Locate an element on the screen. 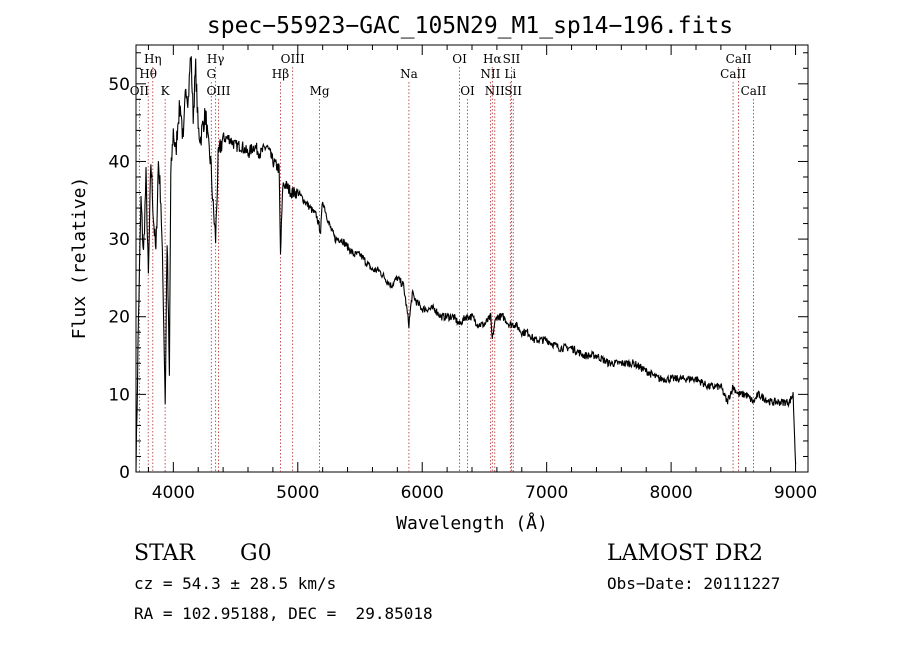  redshift-velocity: cz = 54.3 ± 28.5 km/s is located at coordinates (235, 583).